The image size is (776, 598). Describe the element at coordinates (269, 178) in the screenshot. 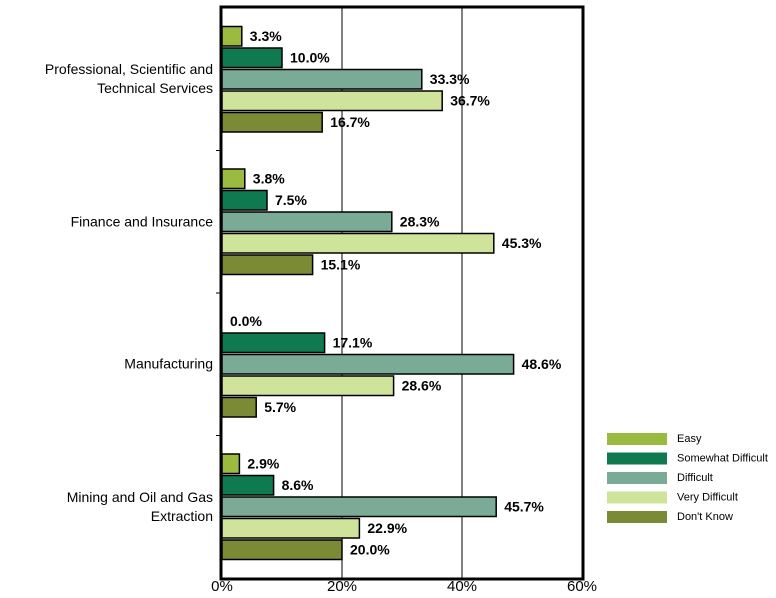

I see `value-label: 3.8%` at that location.